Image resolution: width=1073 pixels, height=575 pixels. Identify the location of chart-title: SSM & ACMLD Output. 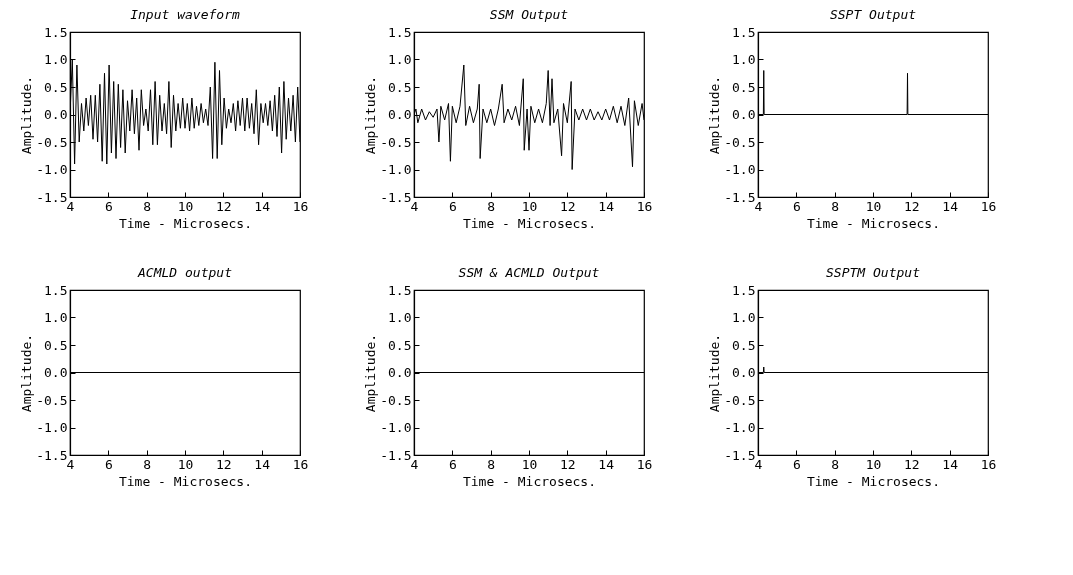
(529, 272).